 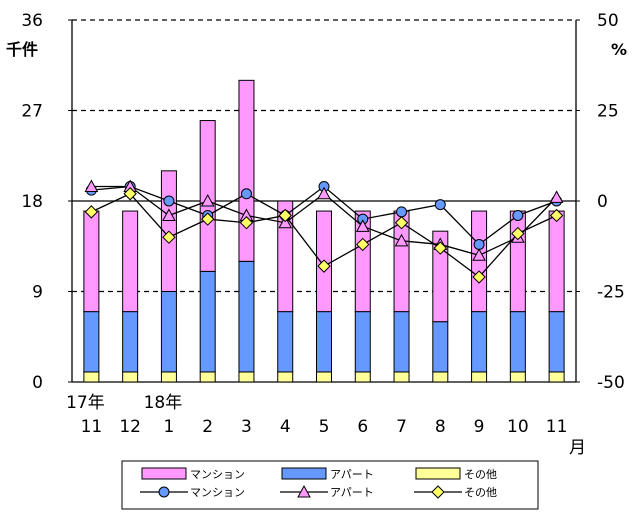 I want to click on left-tick-label: 36, so click(x=32, y=21).